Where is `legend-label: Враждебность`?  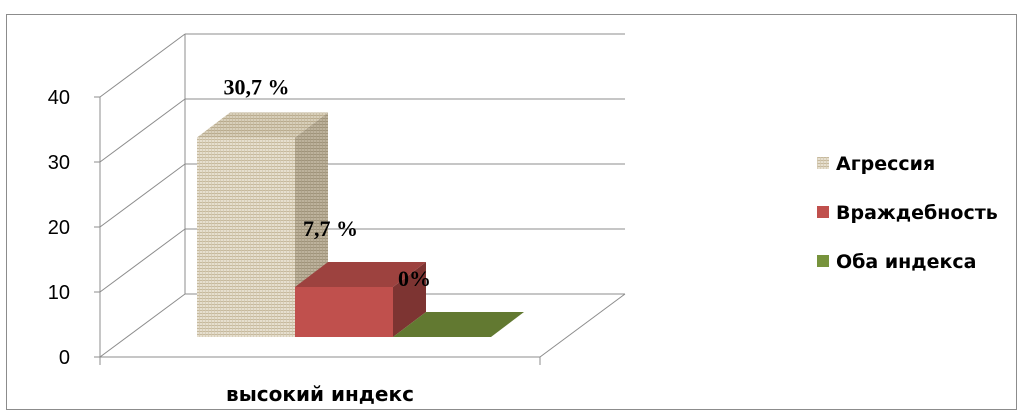 legend-label: Враждебность is located at coordinates (917, 213).